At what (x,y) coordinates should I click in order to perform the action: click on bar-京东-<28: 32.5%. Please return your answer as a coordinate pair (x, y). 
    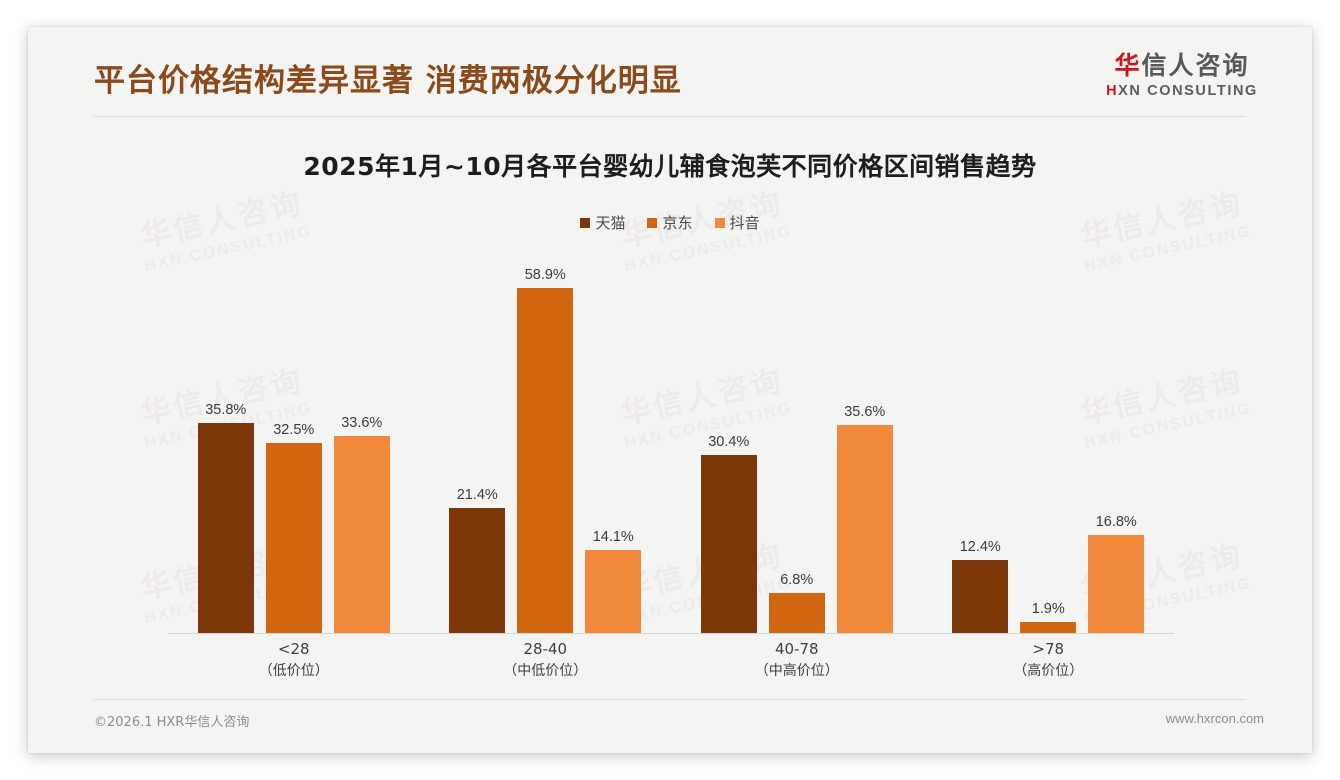
    Looking at the image, I should click on (293, 440).